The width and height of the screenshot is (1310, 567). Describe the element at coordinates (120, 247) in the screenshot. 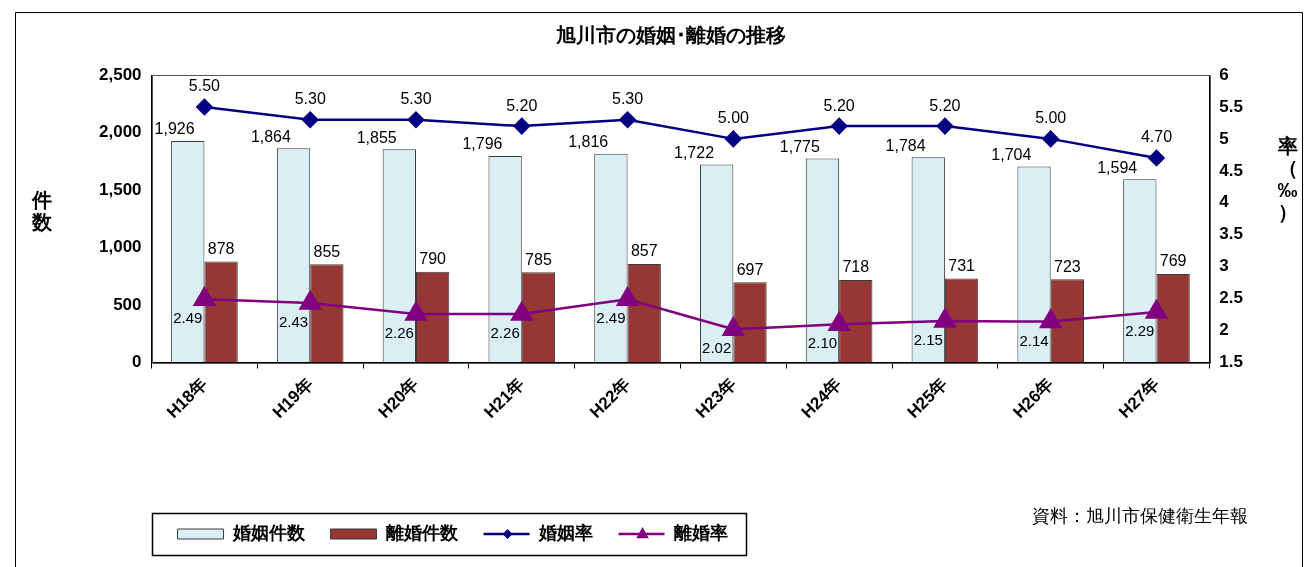

I see `y-tick-label: 1,000` at that location.